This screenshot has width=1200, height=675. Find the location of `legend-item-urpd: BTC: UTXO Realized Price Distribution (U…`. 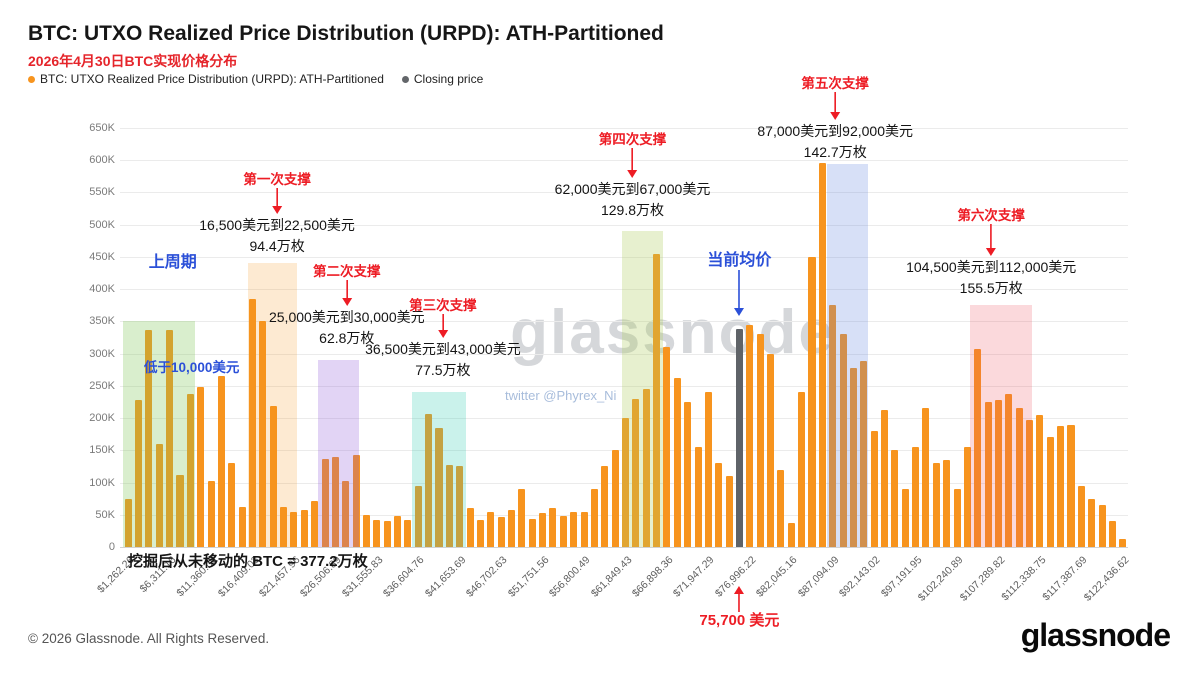

legend-item-urpd: BTC: UTXO Realized Price Distribution (U… is located at coordinates (206, 79).